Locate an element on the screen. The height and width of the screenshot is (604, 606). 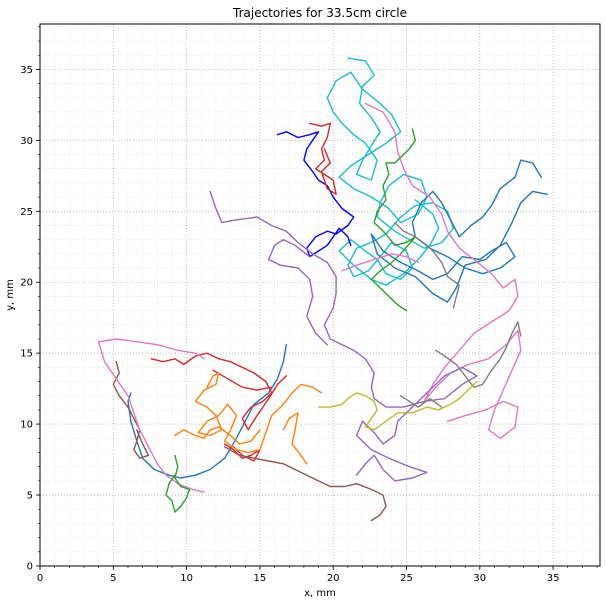
x-axis-label: x, mm is located at coordinates (320, 593).